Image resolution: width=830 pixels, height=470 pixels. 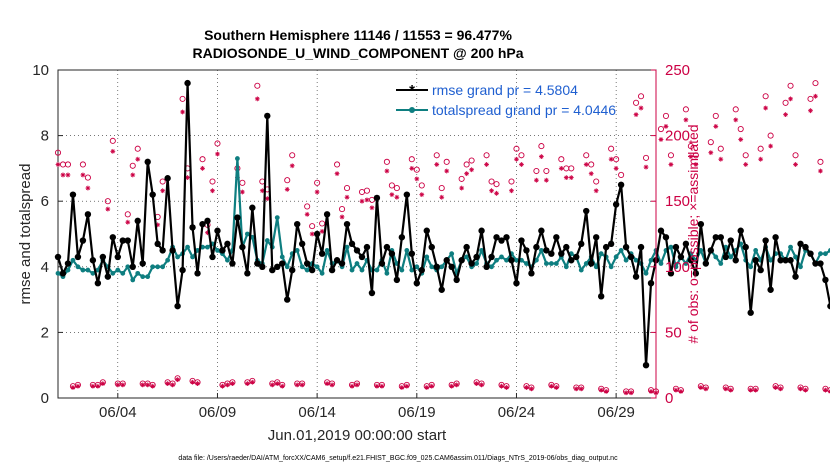 What do you see at coordinates (25, 234) in the screenshot?
I see `y-axis-label: rmse and totalspread` at bounding box center [25, 234].